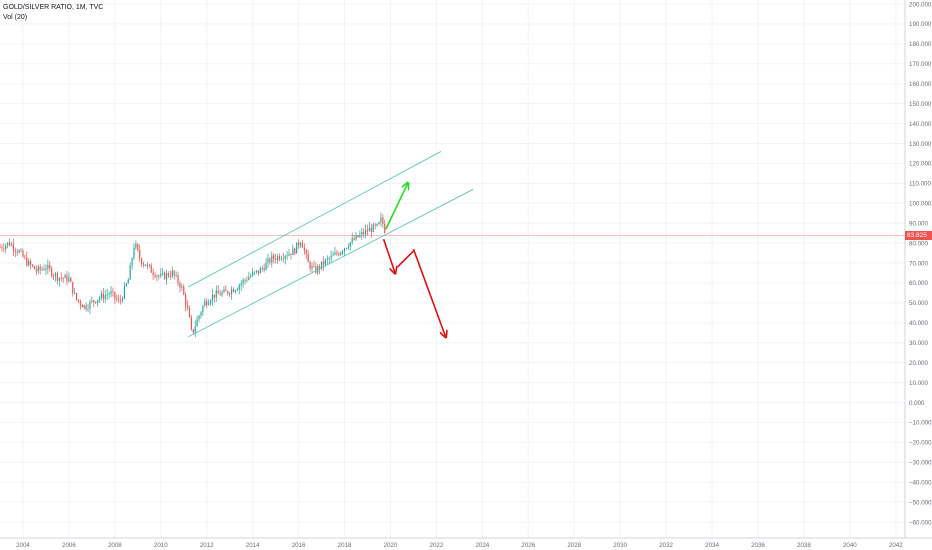 The width and height of the screenshot is (932, 550). What do you see at coordinates (920, 522) in the screenshot?
I see `y-tick-label: −60.000` at bounding box center [920, 522].